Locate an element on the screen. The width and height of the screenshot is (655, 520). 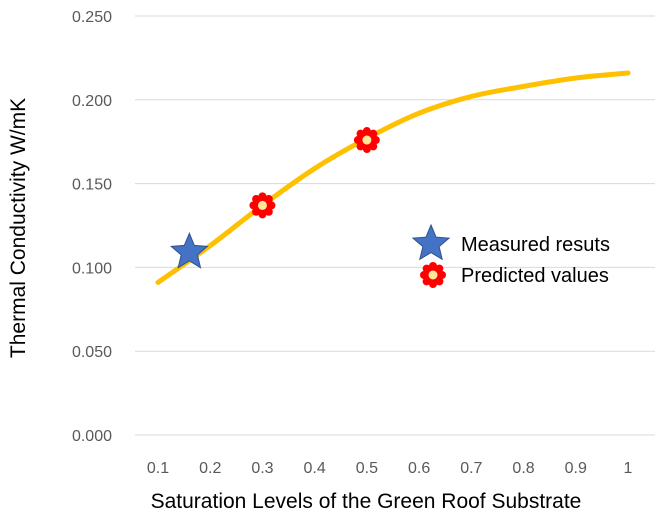
y-tick-label: 0.000 is located at coordinates (92, 436).